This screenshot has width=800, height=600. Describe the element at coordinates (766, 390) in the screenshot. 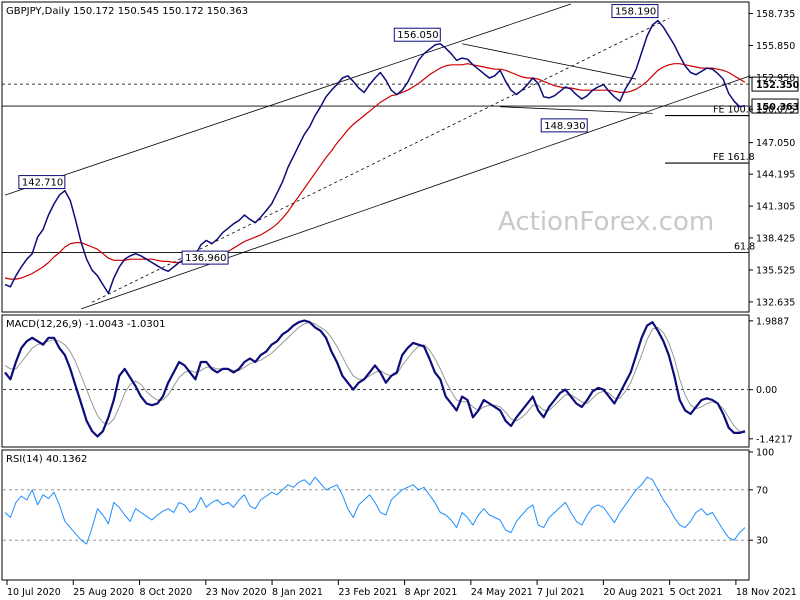

I see `macd-y-tick-label: 0.00` at that location.